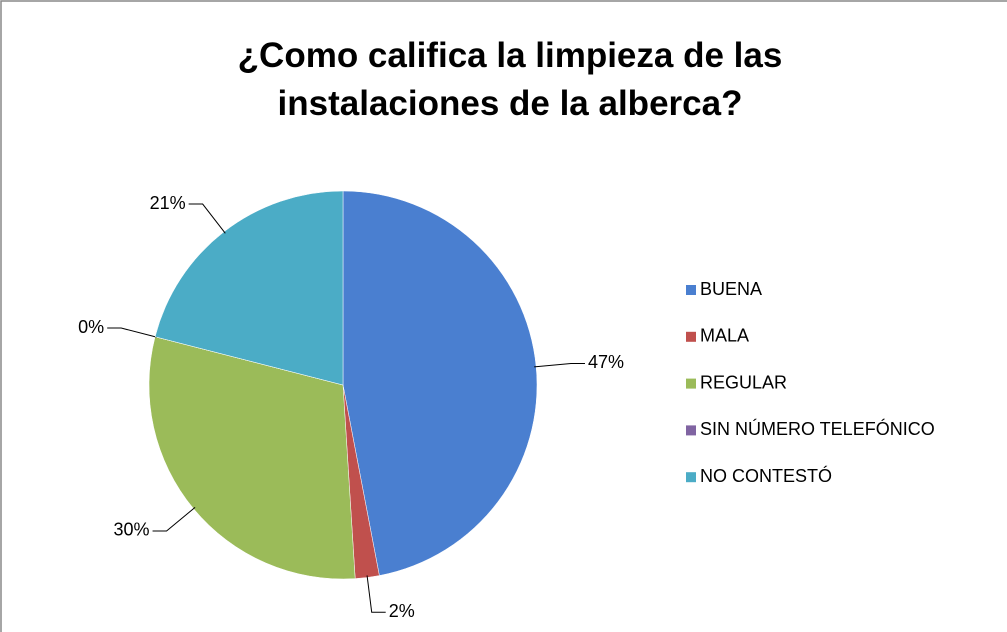 Image resolution: width=1007 pixels, height=632 pixels. What do you see at coordinates (731, 289) in the screenshot?
I see `legend-label: BUENA` at bounding box center [731, 289].